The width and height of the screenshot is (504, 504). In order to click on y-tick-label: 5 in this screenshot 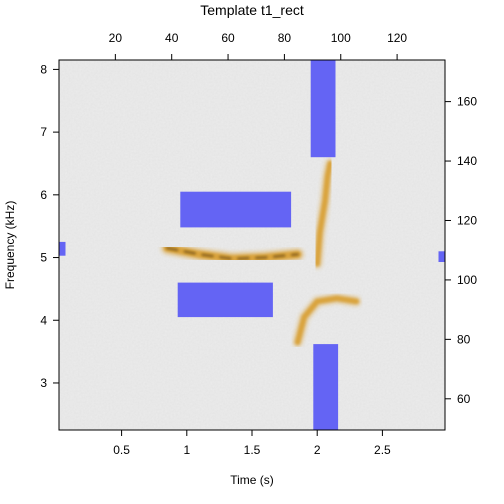, I will do `click(43, 258)`.